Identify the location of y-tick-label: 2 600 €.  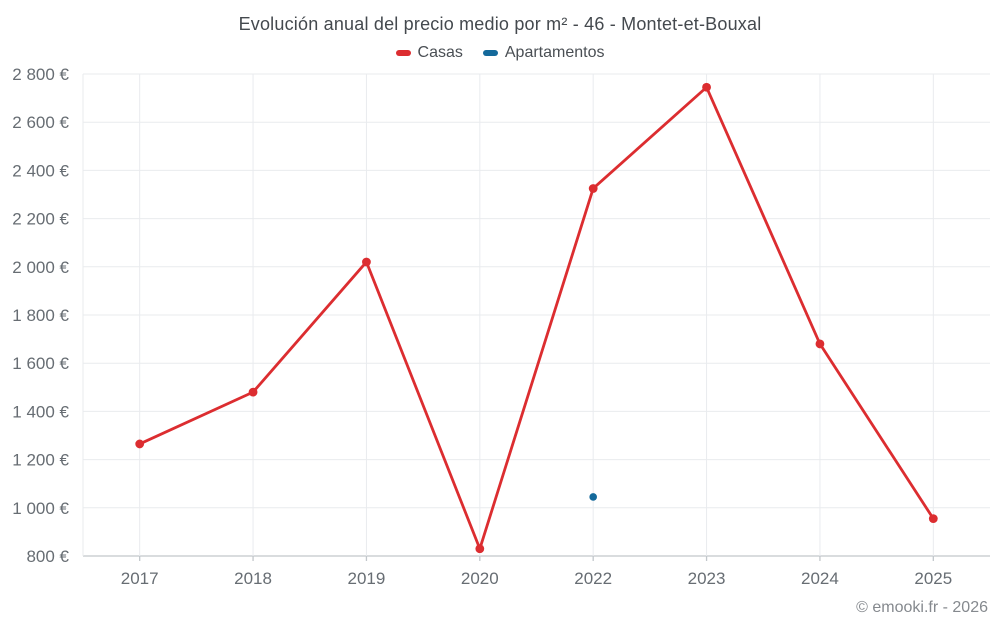
(40, 122).